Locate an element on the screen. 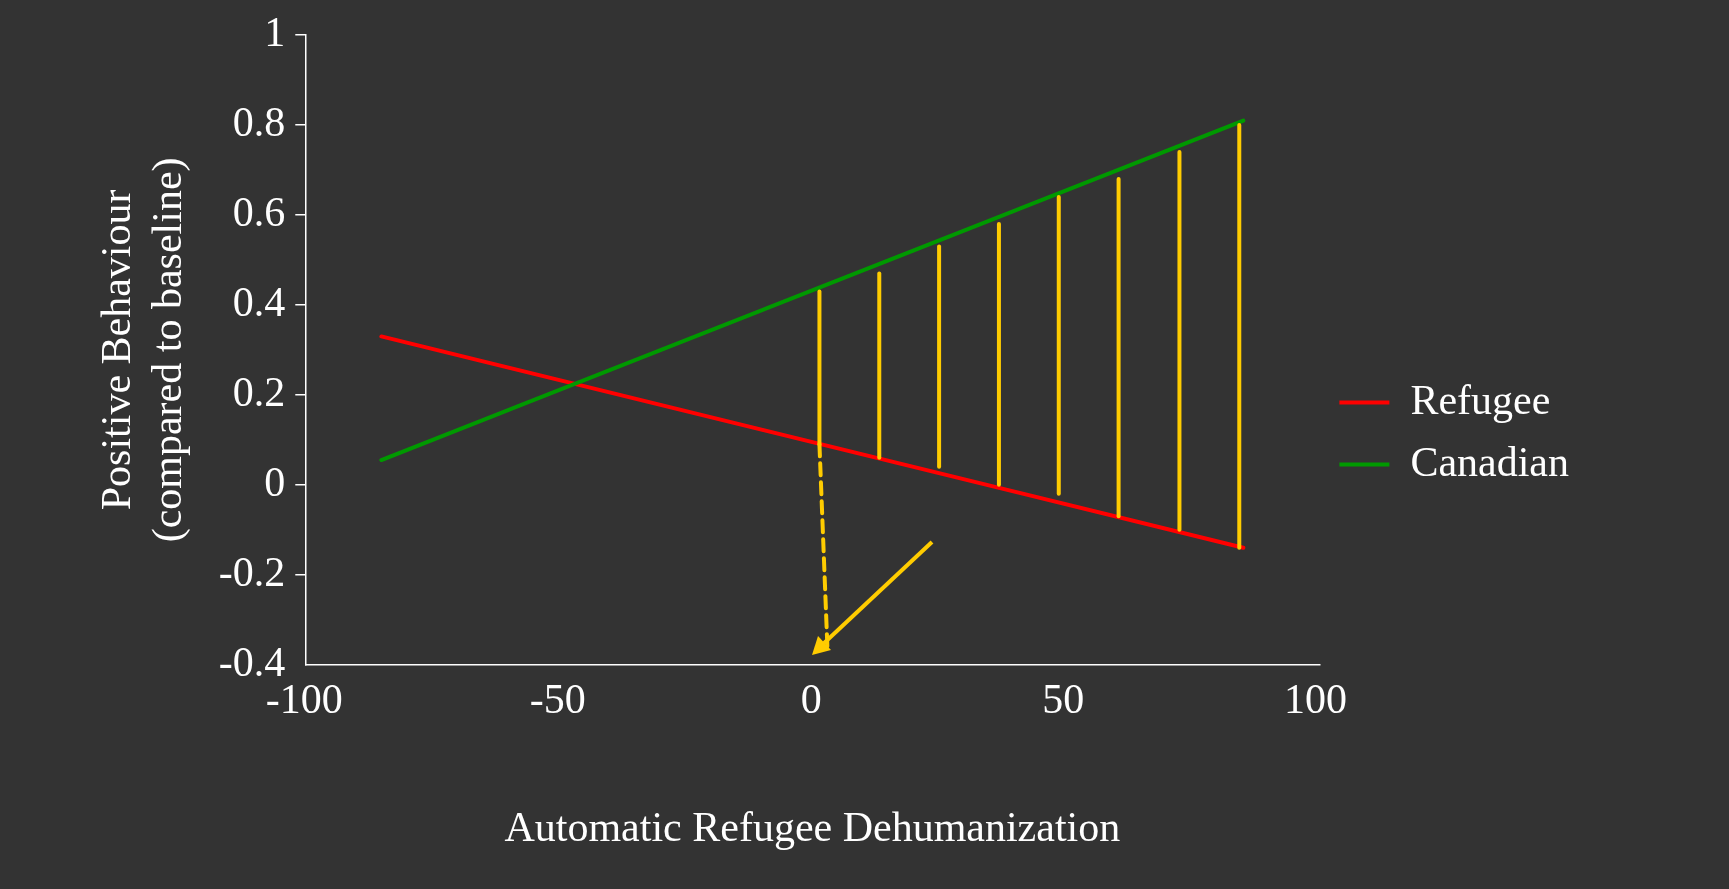 The height and width of the screenshot is (889, 1729). y-tick-label: 1 is located at coordinates (275, 32).